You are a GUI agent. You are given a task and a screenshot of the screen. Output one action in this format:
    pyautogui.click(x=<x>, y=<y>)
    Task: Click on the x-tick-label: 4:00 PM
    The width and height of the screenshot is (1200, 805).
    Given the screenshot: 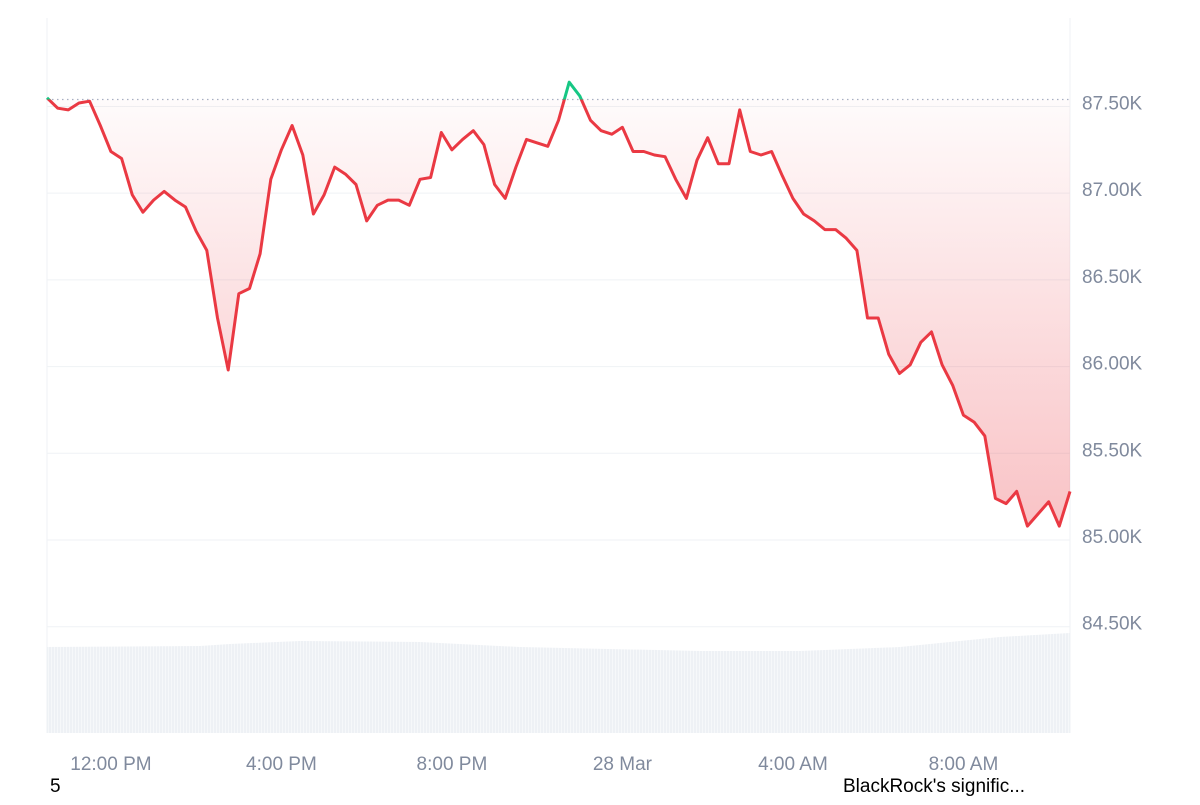 What is the action you would take?
    pyautogui.click(x=281, y=764)
    